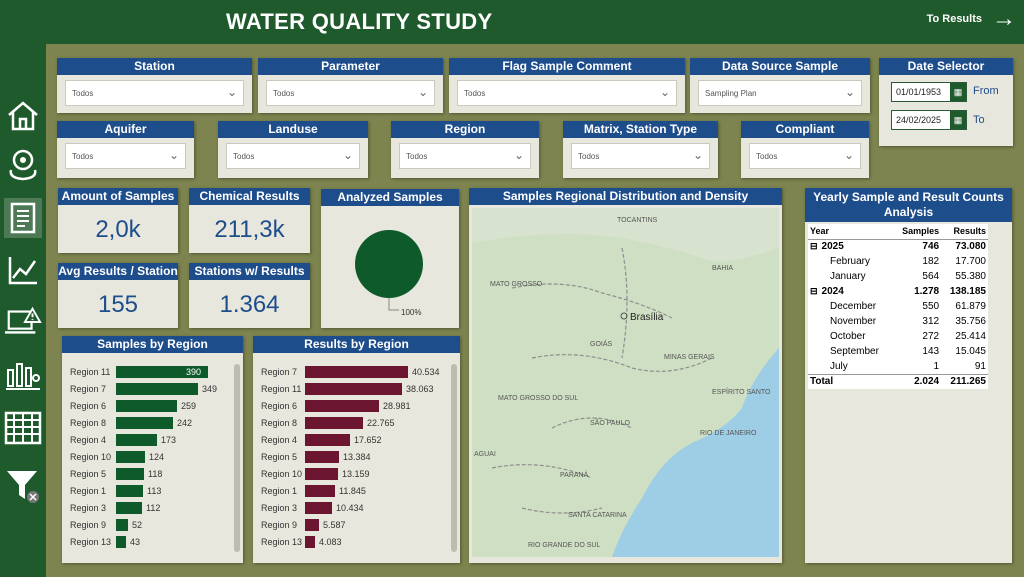 Image resolution: width=1024 pixels, height=577 pixels. Describe the element at coordinates (931, 321) in the screenshot. I see `samples-cell: 312` at that location.